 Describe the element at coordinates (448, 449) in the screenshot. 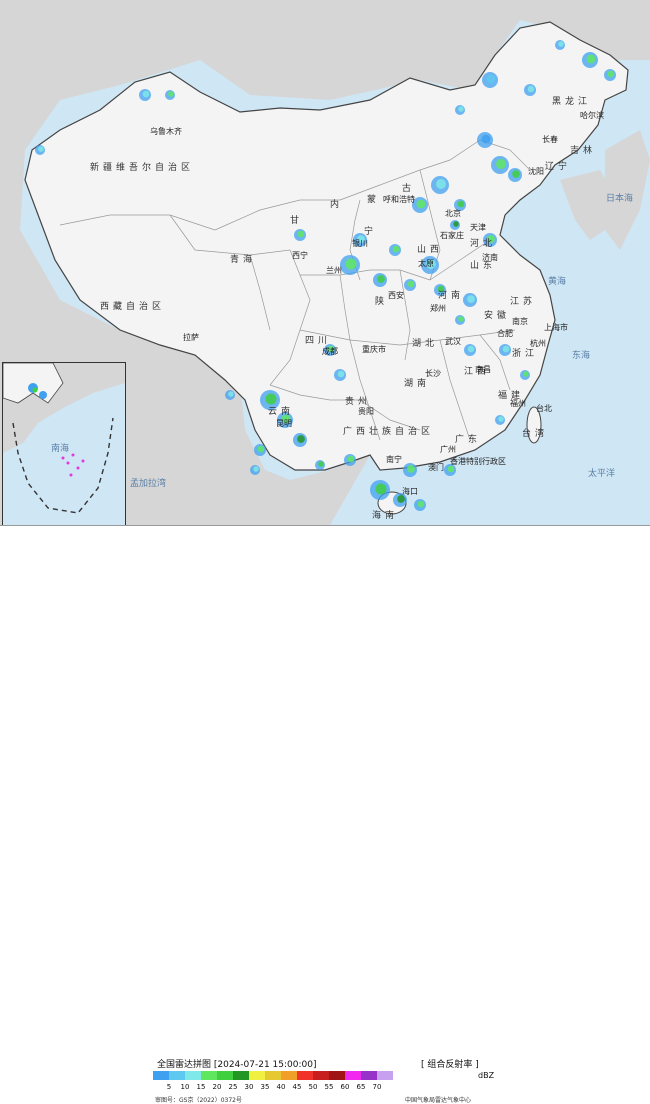

I see `label-guangzhou: 广州` at that location.